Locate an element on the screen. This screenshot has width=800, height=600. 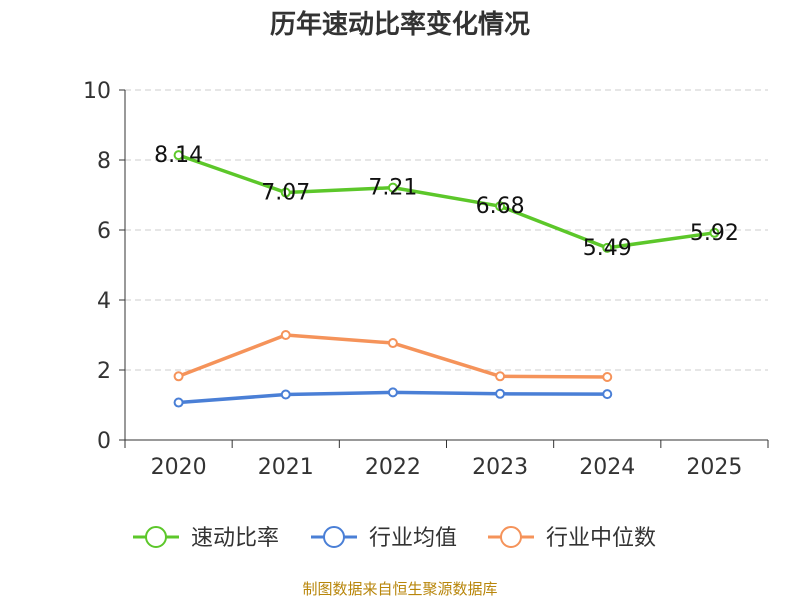
x-tick-label: 2024 is located at coordinates (607, 467).